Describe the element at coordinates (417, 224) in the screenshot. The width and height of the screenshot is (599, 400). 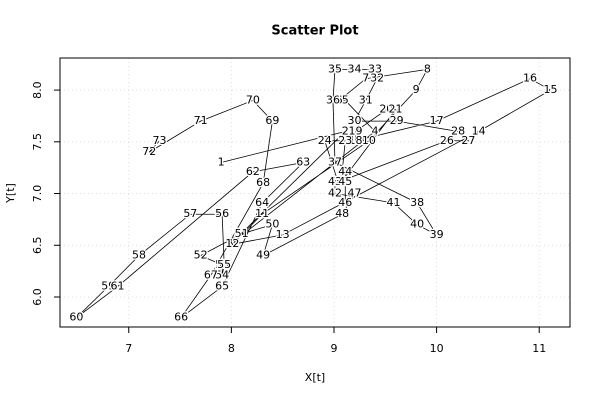
I see `point-label: 40` at that location.